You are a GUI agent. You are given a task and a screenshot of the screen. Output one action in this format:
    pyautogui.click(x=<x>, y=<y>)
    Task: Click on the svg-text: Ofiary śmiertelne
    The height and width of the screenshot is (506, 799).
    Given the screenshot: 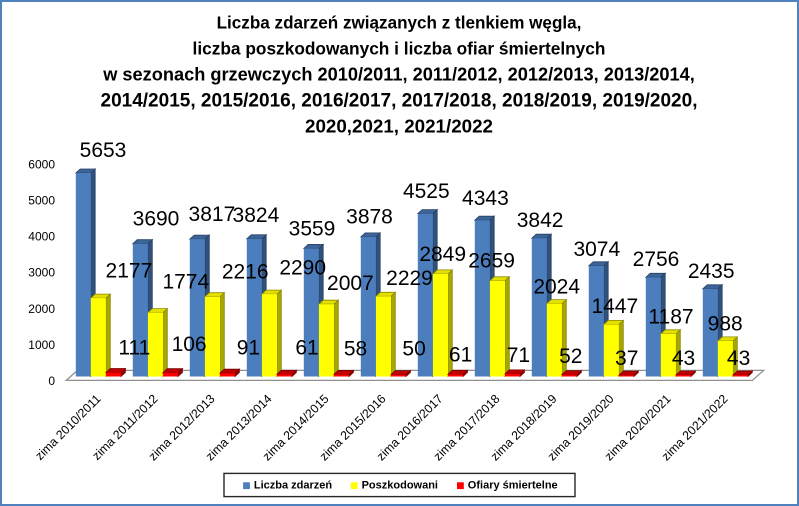 What is the action you would take?
    pyautogui.click(x=513, y=486)
    